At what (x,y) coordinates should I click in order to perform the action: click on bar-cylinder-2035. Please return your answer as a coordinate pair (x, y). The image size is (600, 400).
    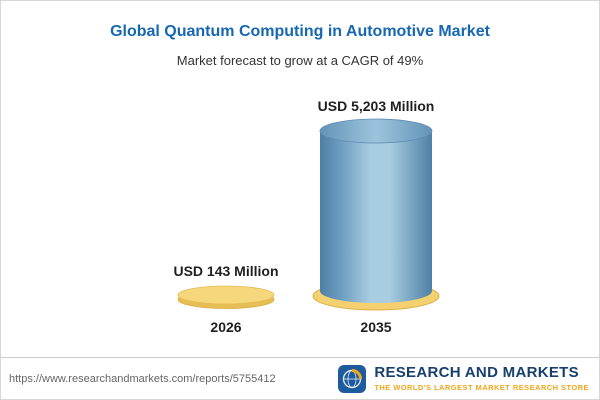
    Looking at the image, I should click on (376, 214).